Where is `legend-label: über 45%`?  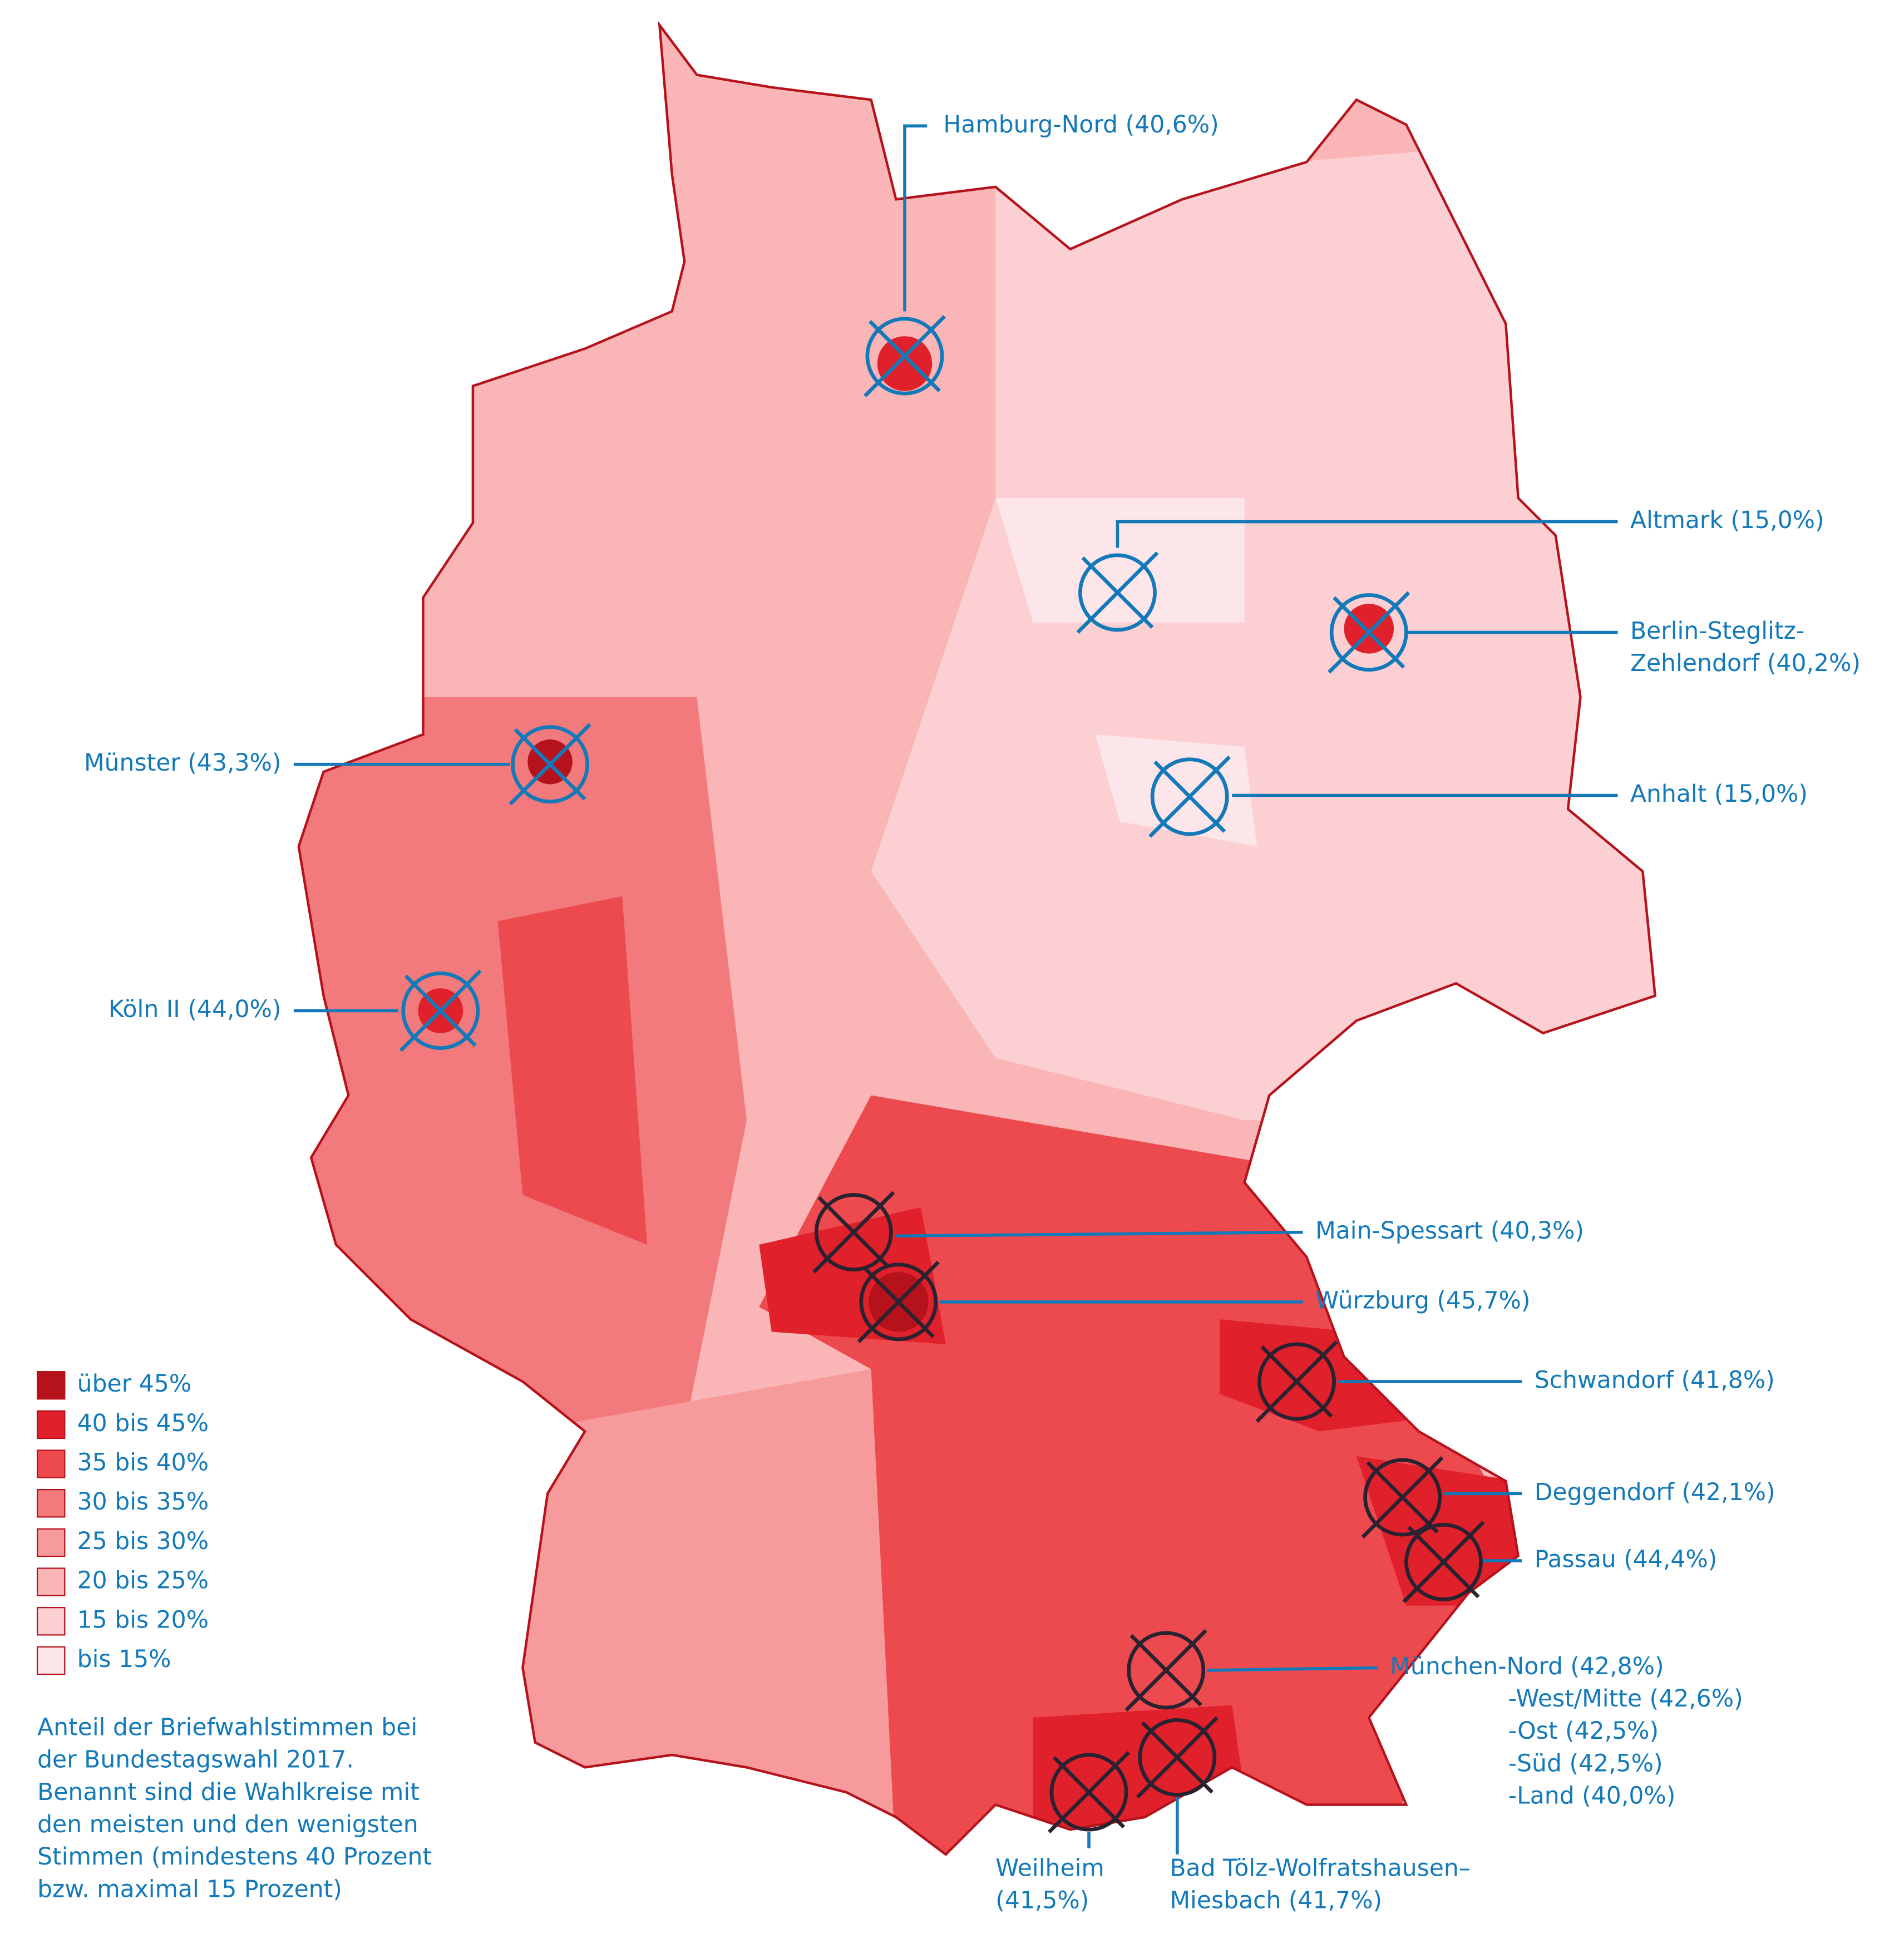
legend-label: über 45% is located at coordinates (134, 1384).